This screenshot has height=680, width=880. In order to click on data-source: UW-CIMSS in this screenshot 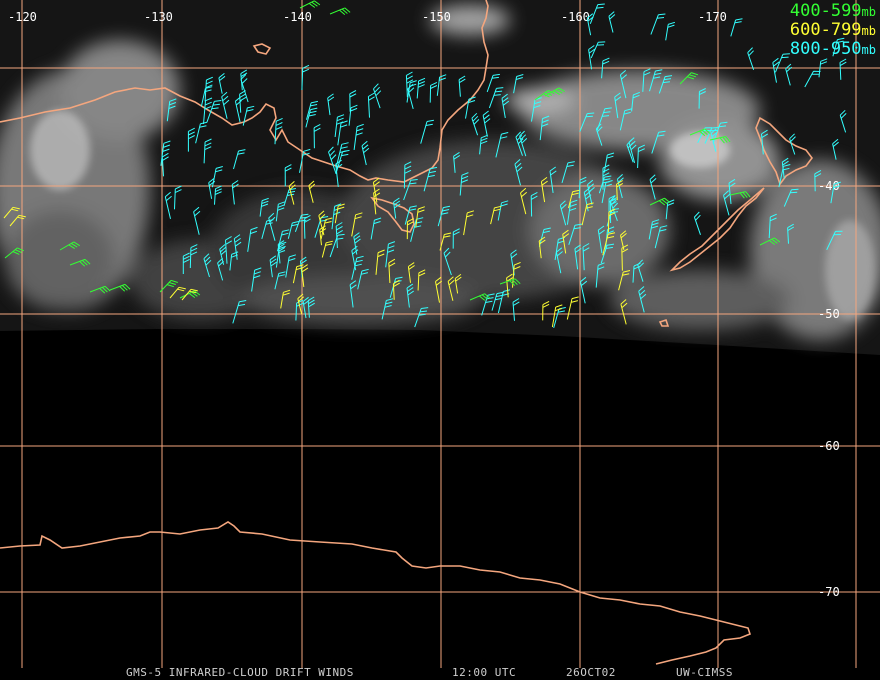, I will do `click(704, 672)`.